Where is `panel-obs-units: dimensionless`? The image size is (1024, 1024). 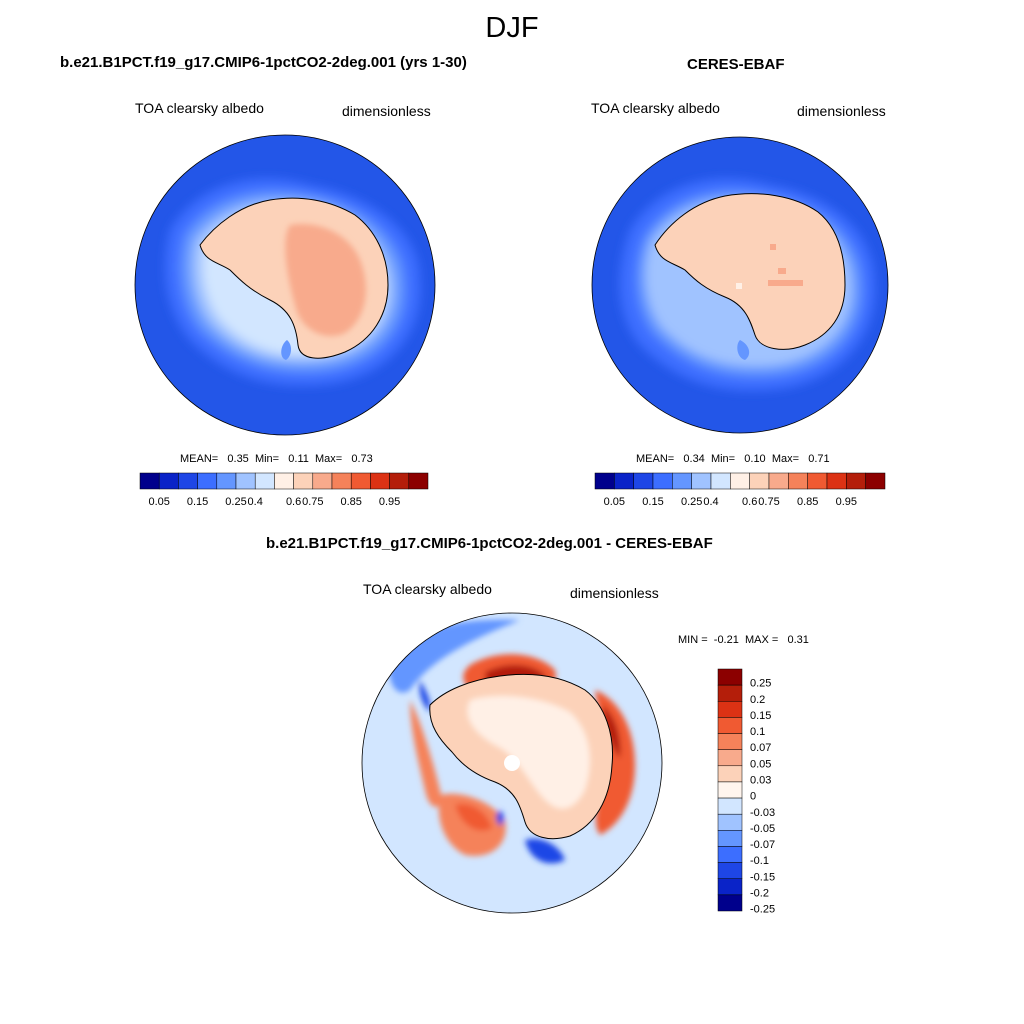 panel-obs-units: dimensionless is located at coordinates (841, 111).